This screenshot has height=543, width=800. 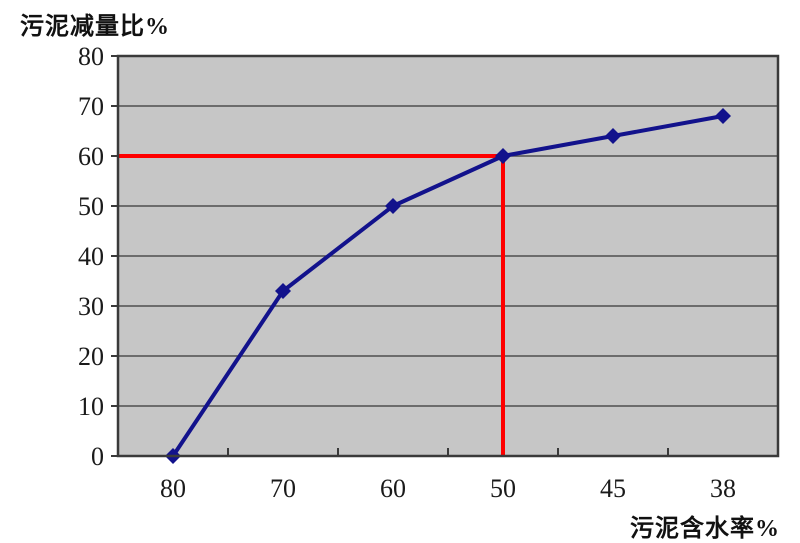 I want to click on y-tick-label: 70, so click(x=91, y=106).